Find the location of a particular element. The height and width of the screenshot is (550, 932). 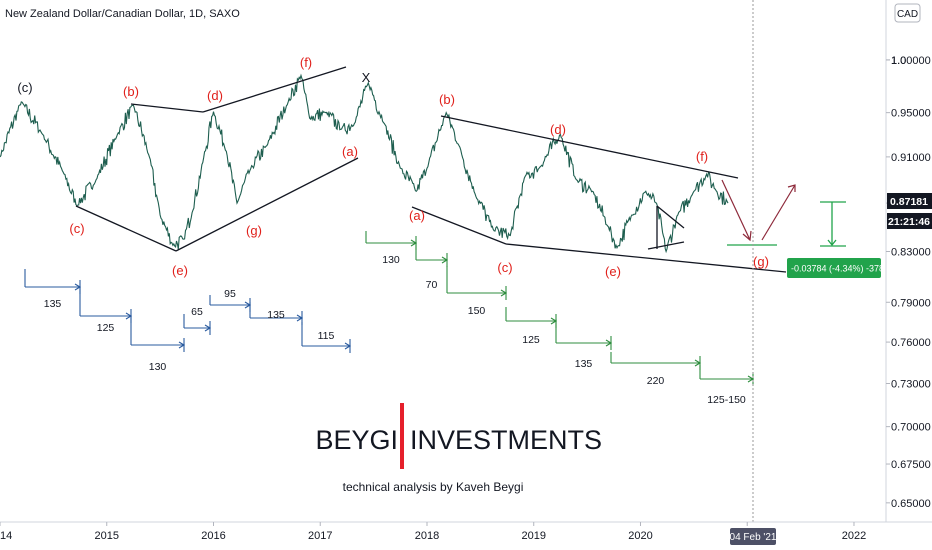

currency-badge is located at coordinates (907, 13).